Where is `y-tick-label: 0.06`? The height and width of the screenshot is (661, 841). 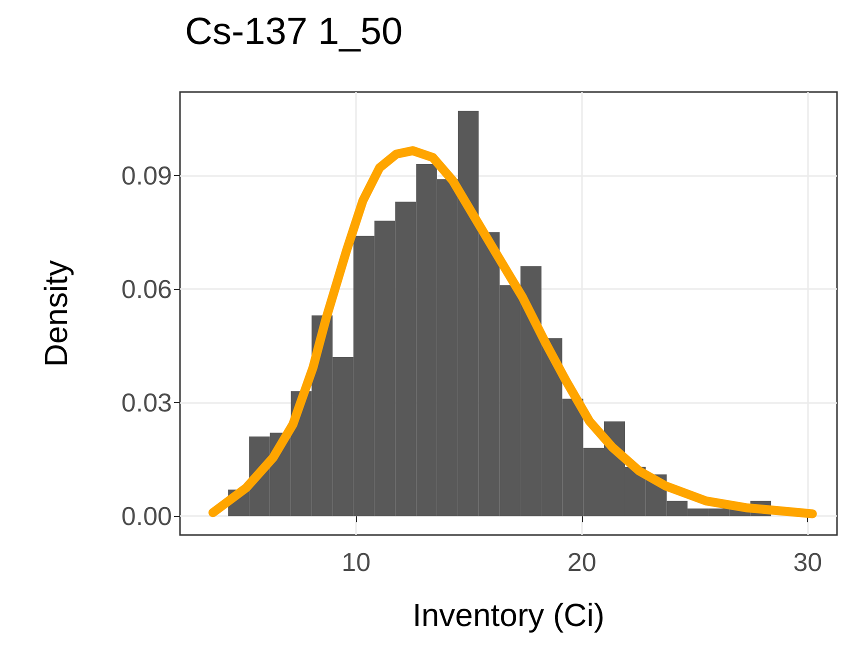 y-tick-label: 0.06 is located at coordinates (146, 289).